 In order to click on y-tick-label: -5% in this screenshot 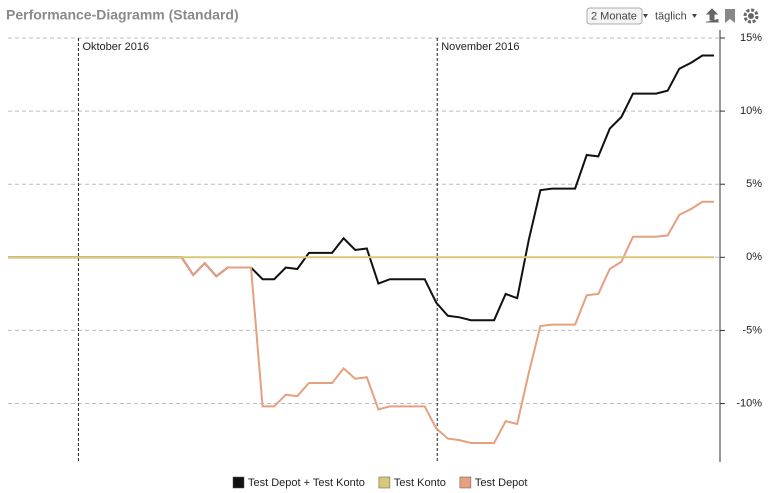, I will do `click(752, 330)`.